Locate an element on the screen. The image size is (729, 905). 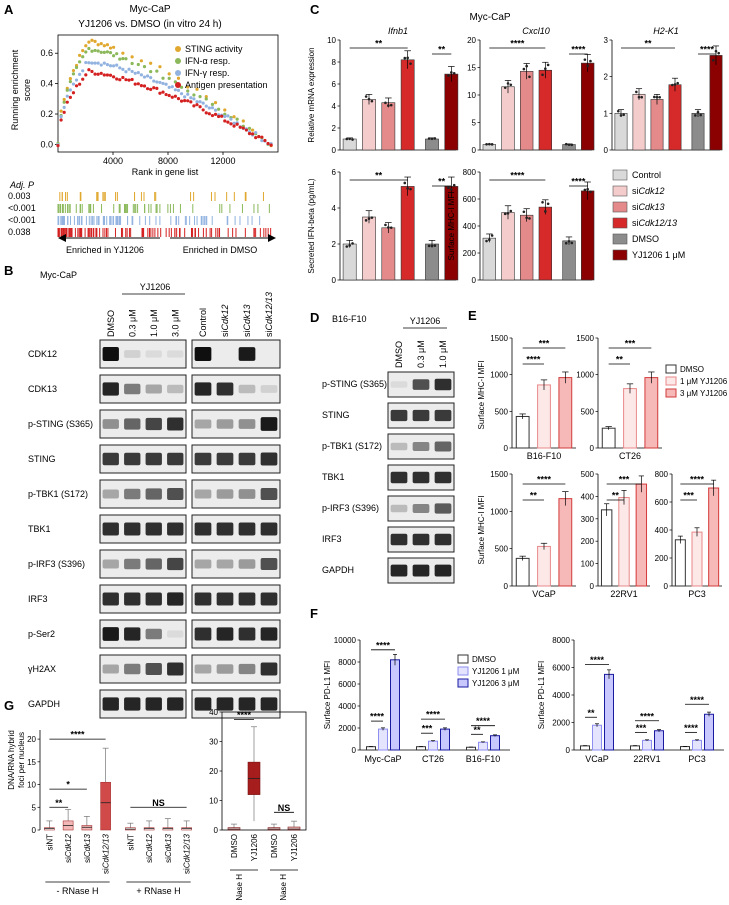
panel-b-row-label: TBK1 is located at coordinates (39, 529).